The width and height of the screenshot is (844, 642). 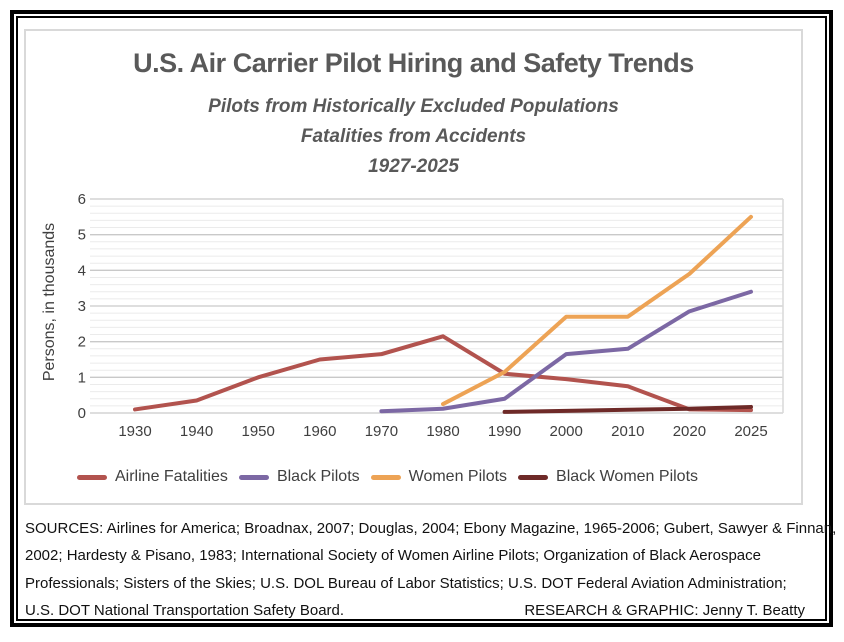 I want to click on credit-text: RESEARCH & GRAPHIC: Jenny T. Beatty, so click(x=664, y=611).